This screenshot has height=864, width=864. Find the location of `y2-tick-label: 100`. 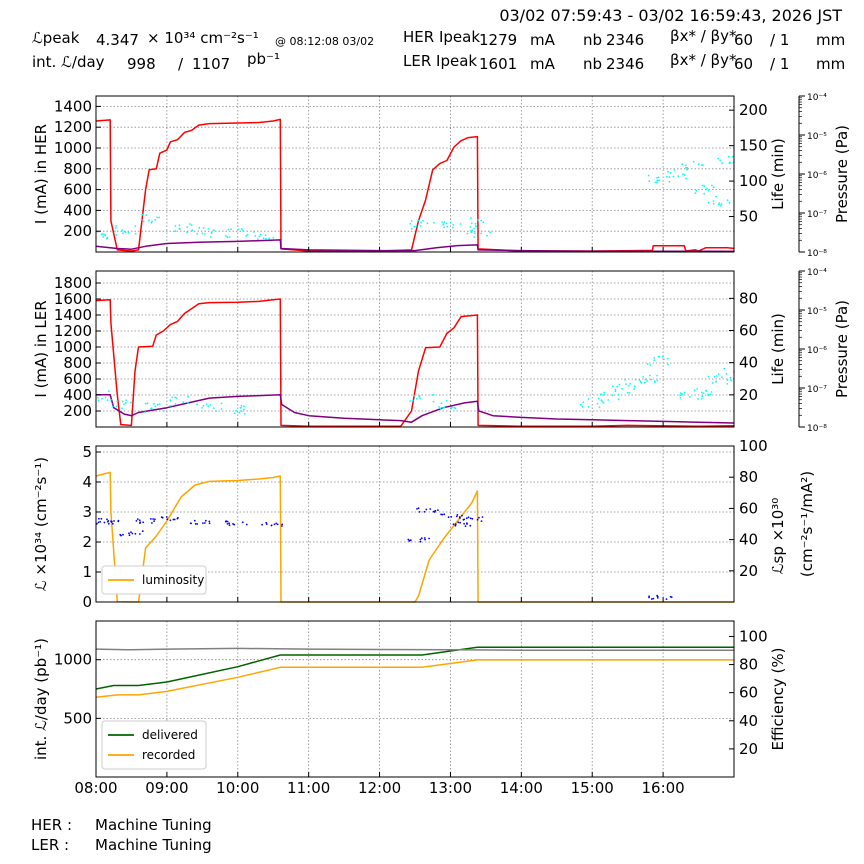

y2-tick-label: 100 is located at coordinates (753, 636).